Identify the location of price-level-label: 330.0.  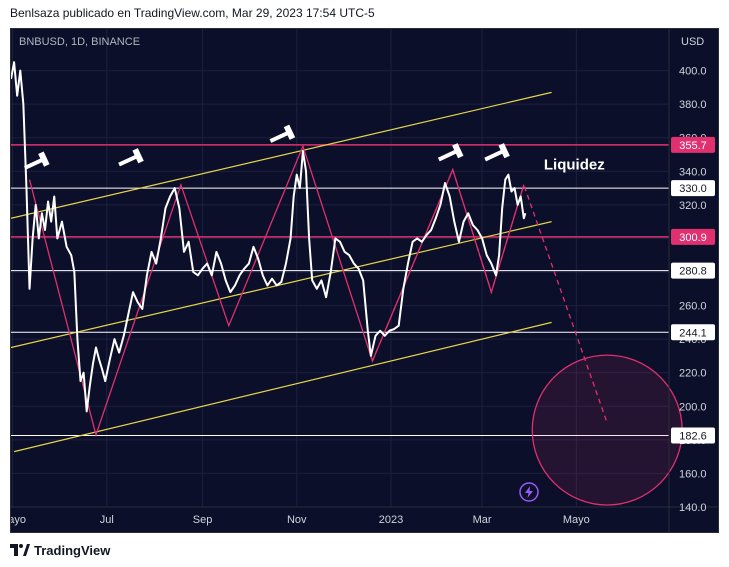
(693, 189).